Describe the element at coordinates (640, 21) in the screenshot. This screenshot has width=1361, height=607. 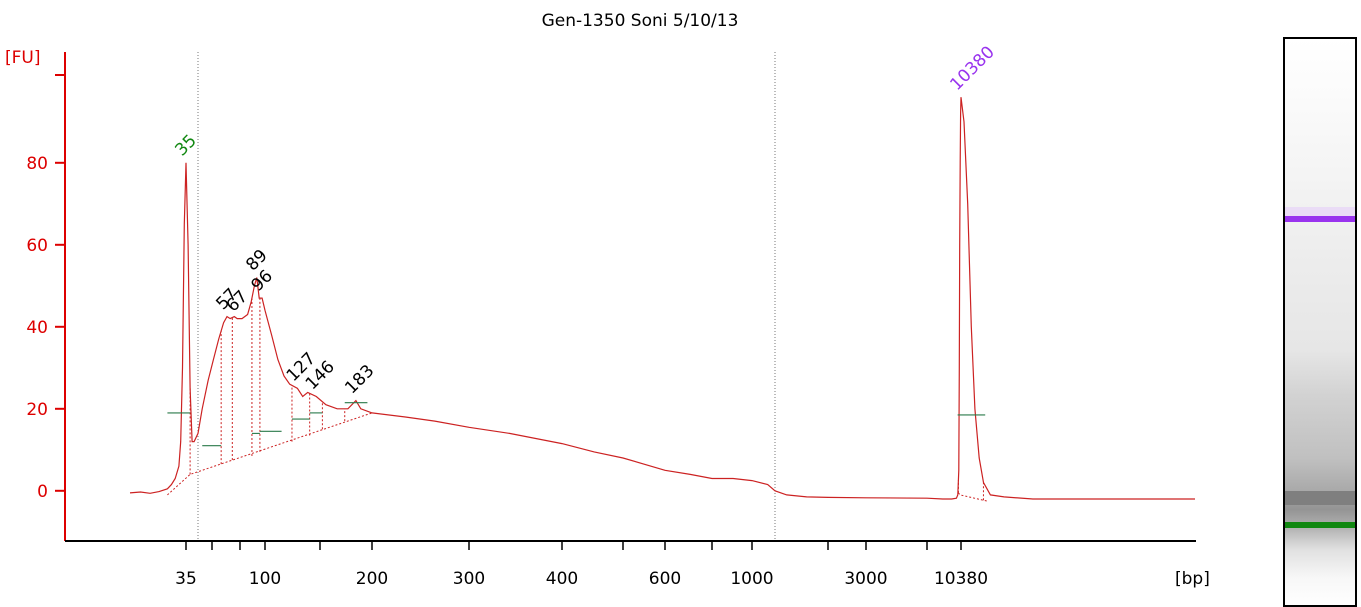
I see `chart-title: Gen-1350 Soni 5/10/13` at that location.